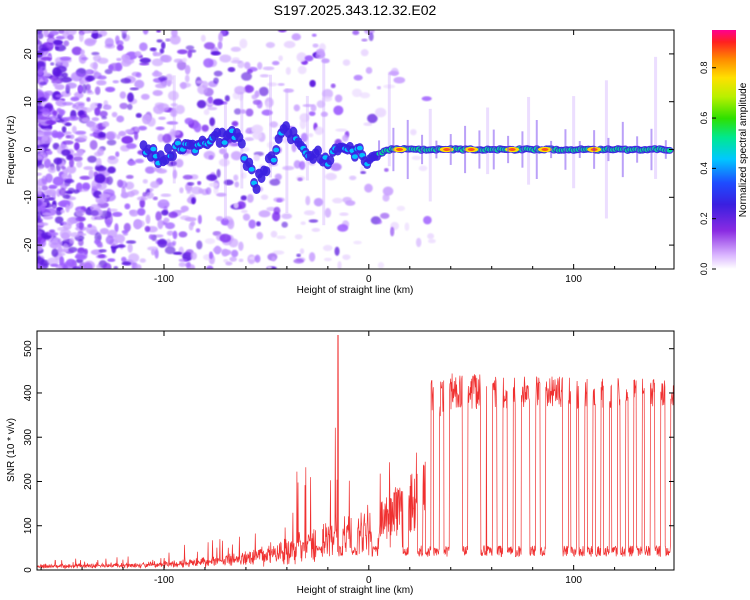  What do you see at coordinates (11, 450) in the screenshot?
I see `snr-y-axis-label: SNR (10 * v/v)` at bounding box center [11, 450].